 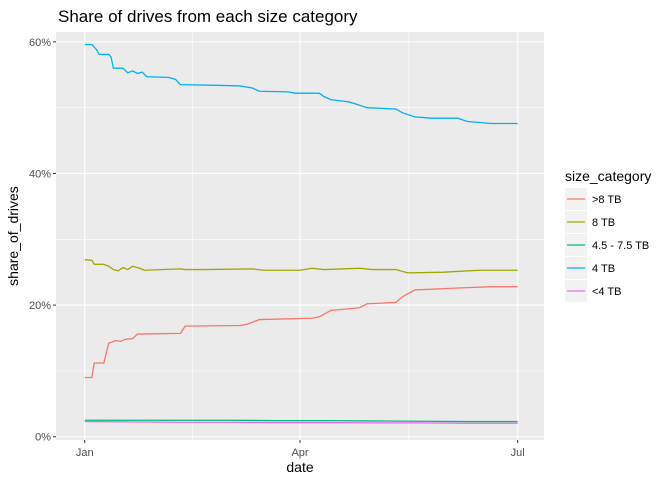 I want to click on x-tick-label: Jan, so click(x=85, y=453).